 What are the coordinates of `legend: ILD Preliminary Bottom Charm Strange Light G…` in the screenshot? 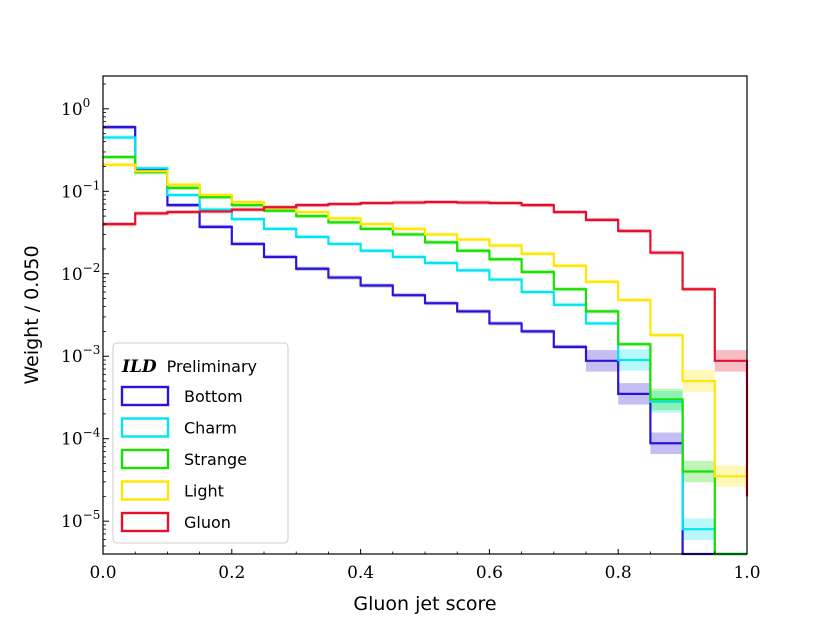 It's located at (200, 443).